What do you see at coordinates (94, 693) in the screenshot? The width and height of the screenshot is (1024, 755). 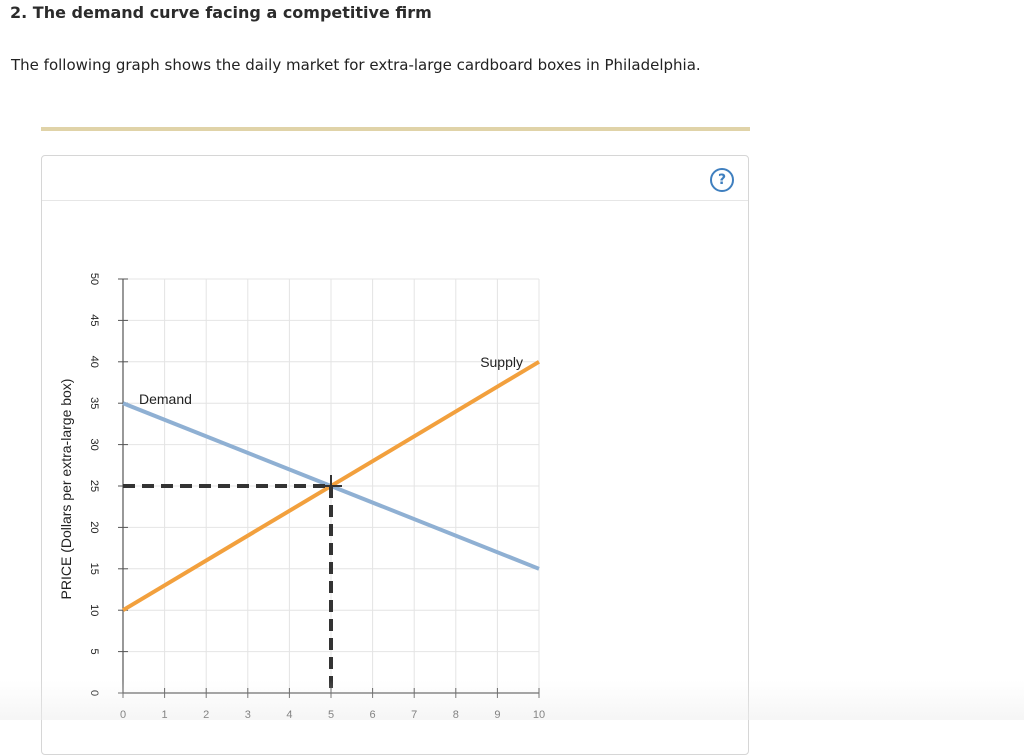 I see `y-tick-label: 0` at bounding box center [94, 693].